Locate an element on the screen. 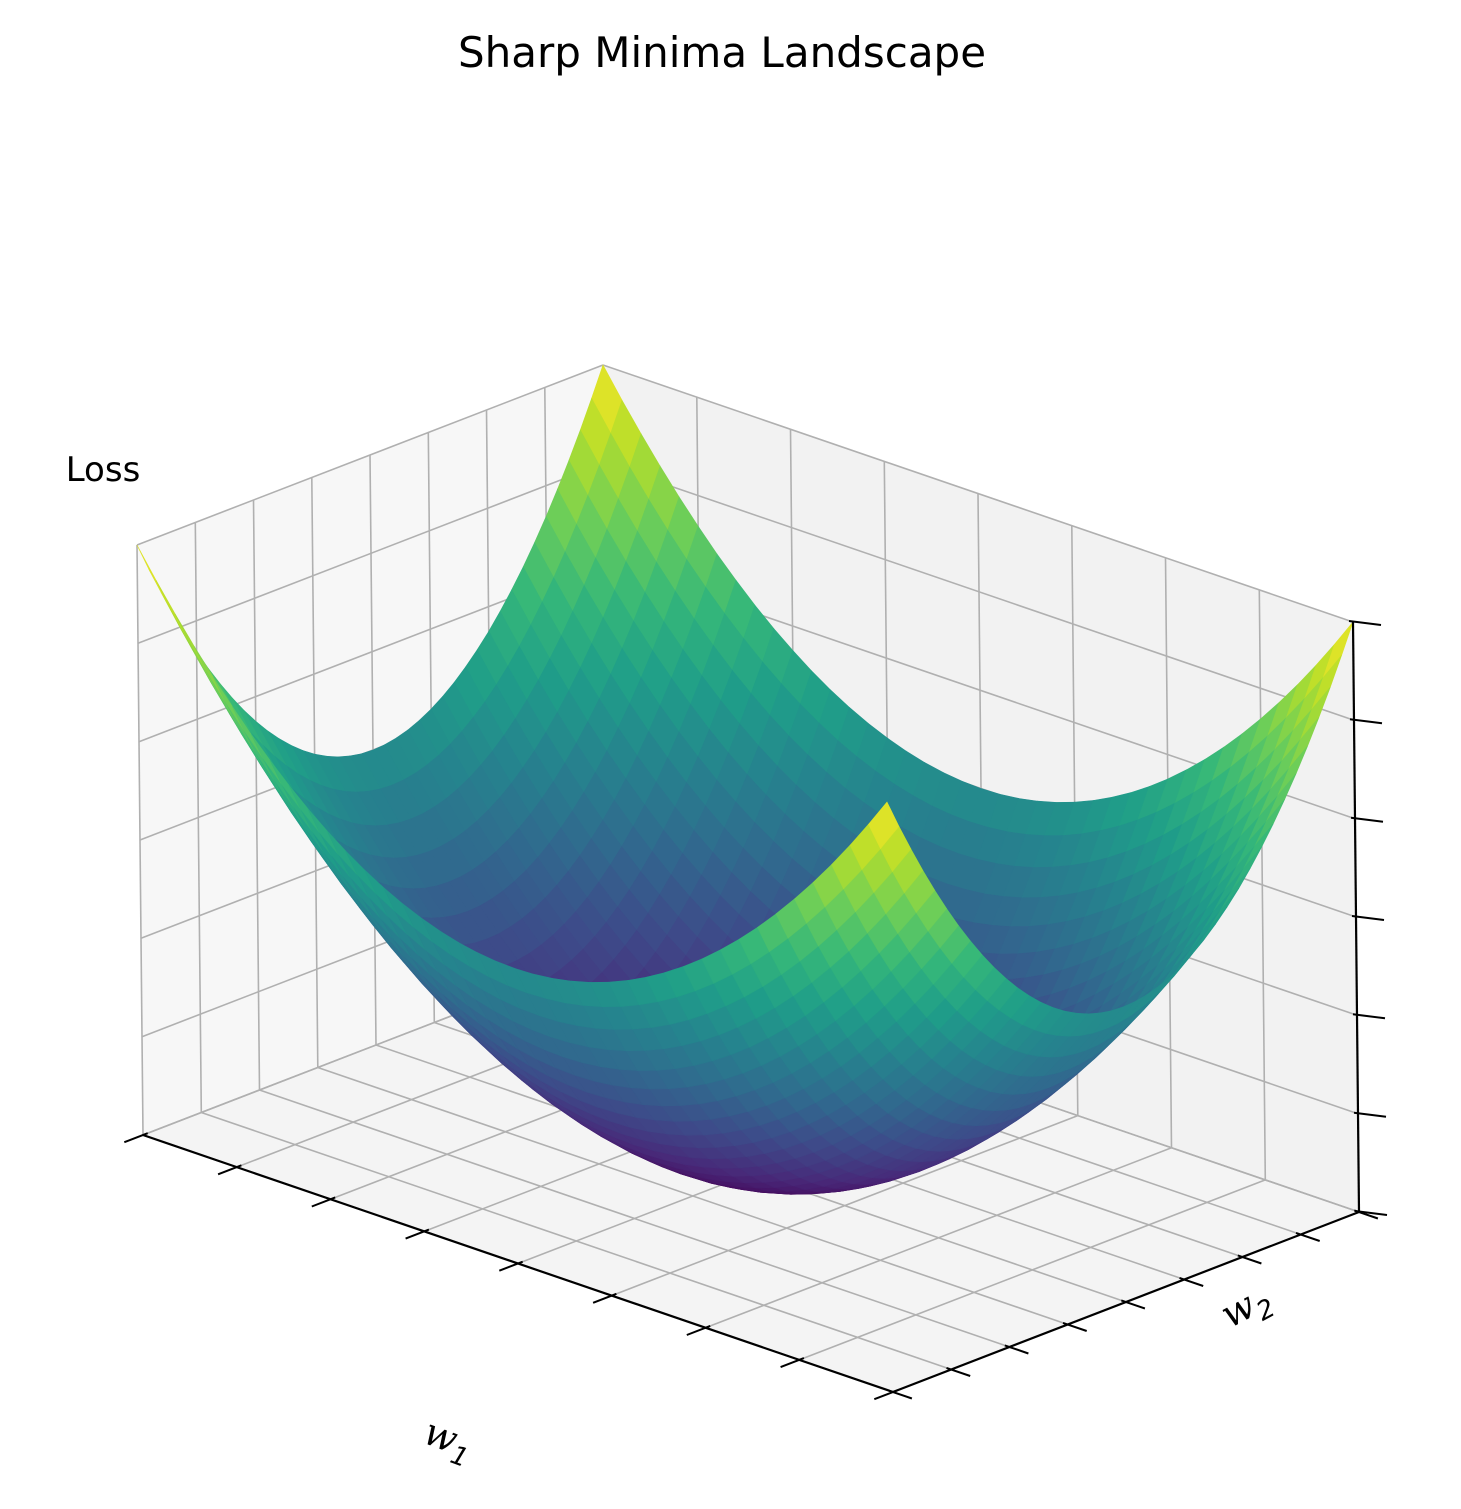 The height and width of the screenshot is (1509, 1461). x-axis-label: w1 is located at coordinates (448, 1441).